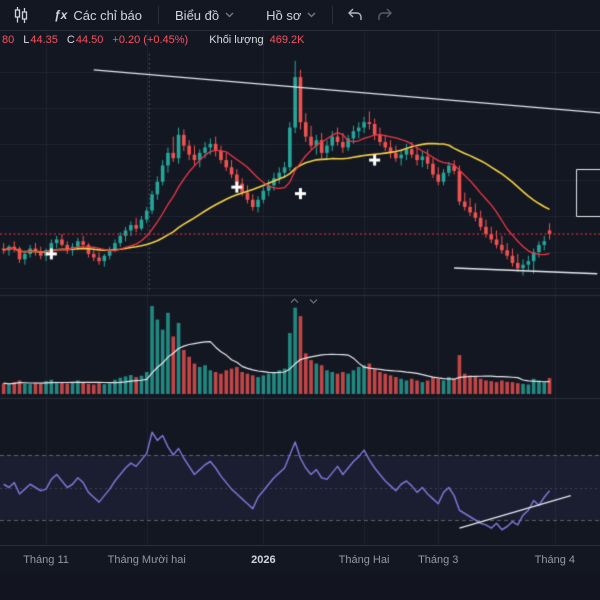  What do you see at coordinates (89, 40) in the screenshot?
I see `close-value: 44.50` at bounding box center [89, 40].